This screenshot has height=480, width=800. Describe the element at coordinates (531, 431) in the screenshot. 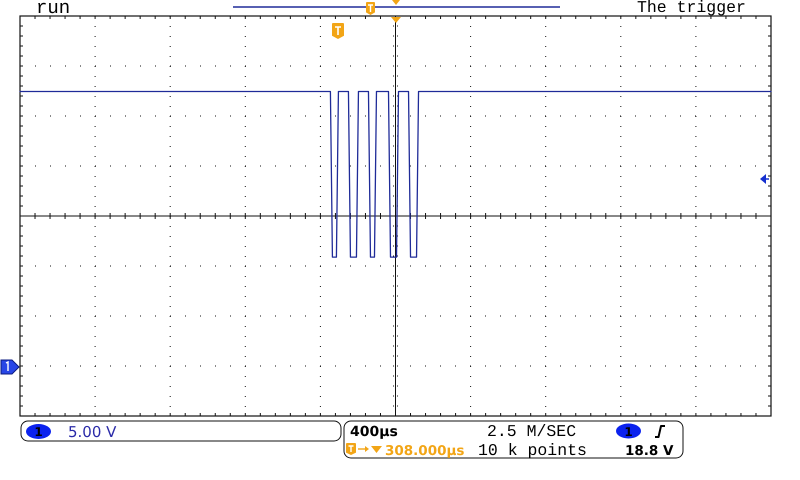

I see `text: 2.5 M/SEC` at that location.